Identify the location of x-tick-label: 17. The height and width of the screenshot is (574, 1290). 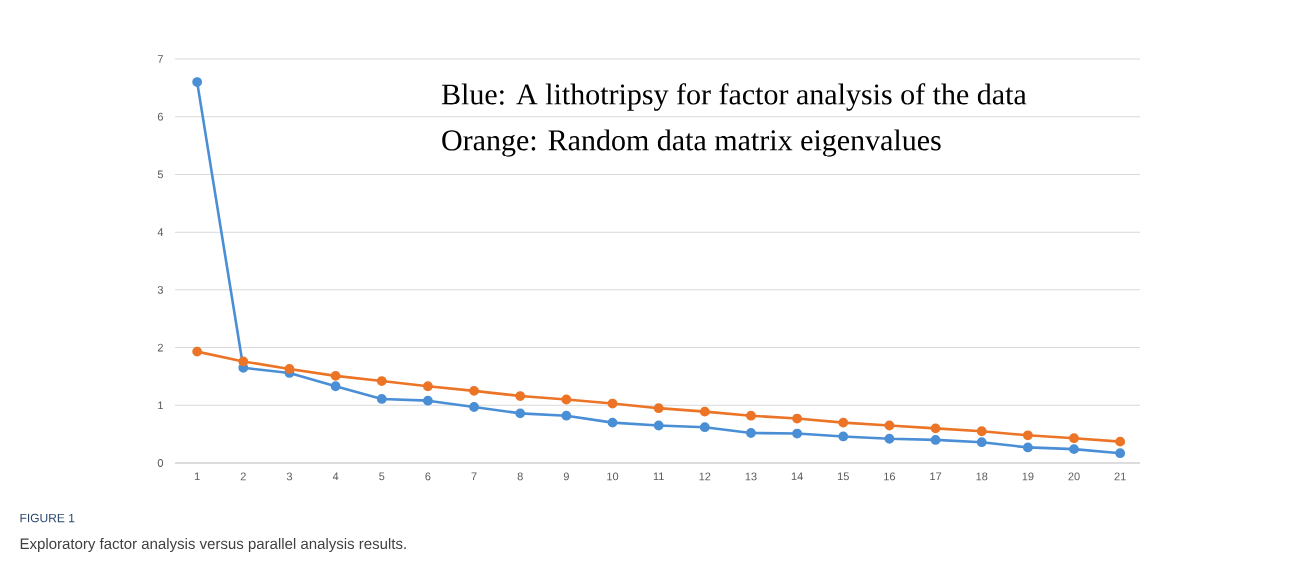
(936, 476).